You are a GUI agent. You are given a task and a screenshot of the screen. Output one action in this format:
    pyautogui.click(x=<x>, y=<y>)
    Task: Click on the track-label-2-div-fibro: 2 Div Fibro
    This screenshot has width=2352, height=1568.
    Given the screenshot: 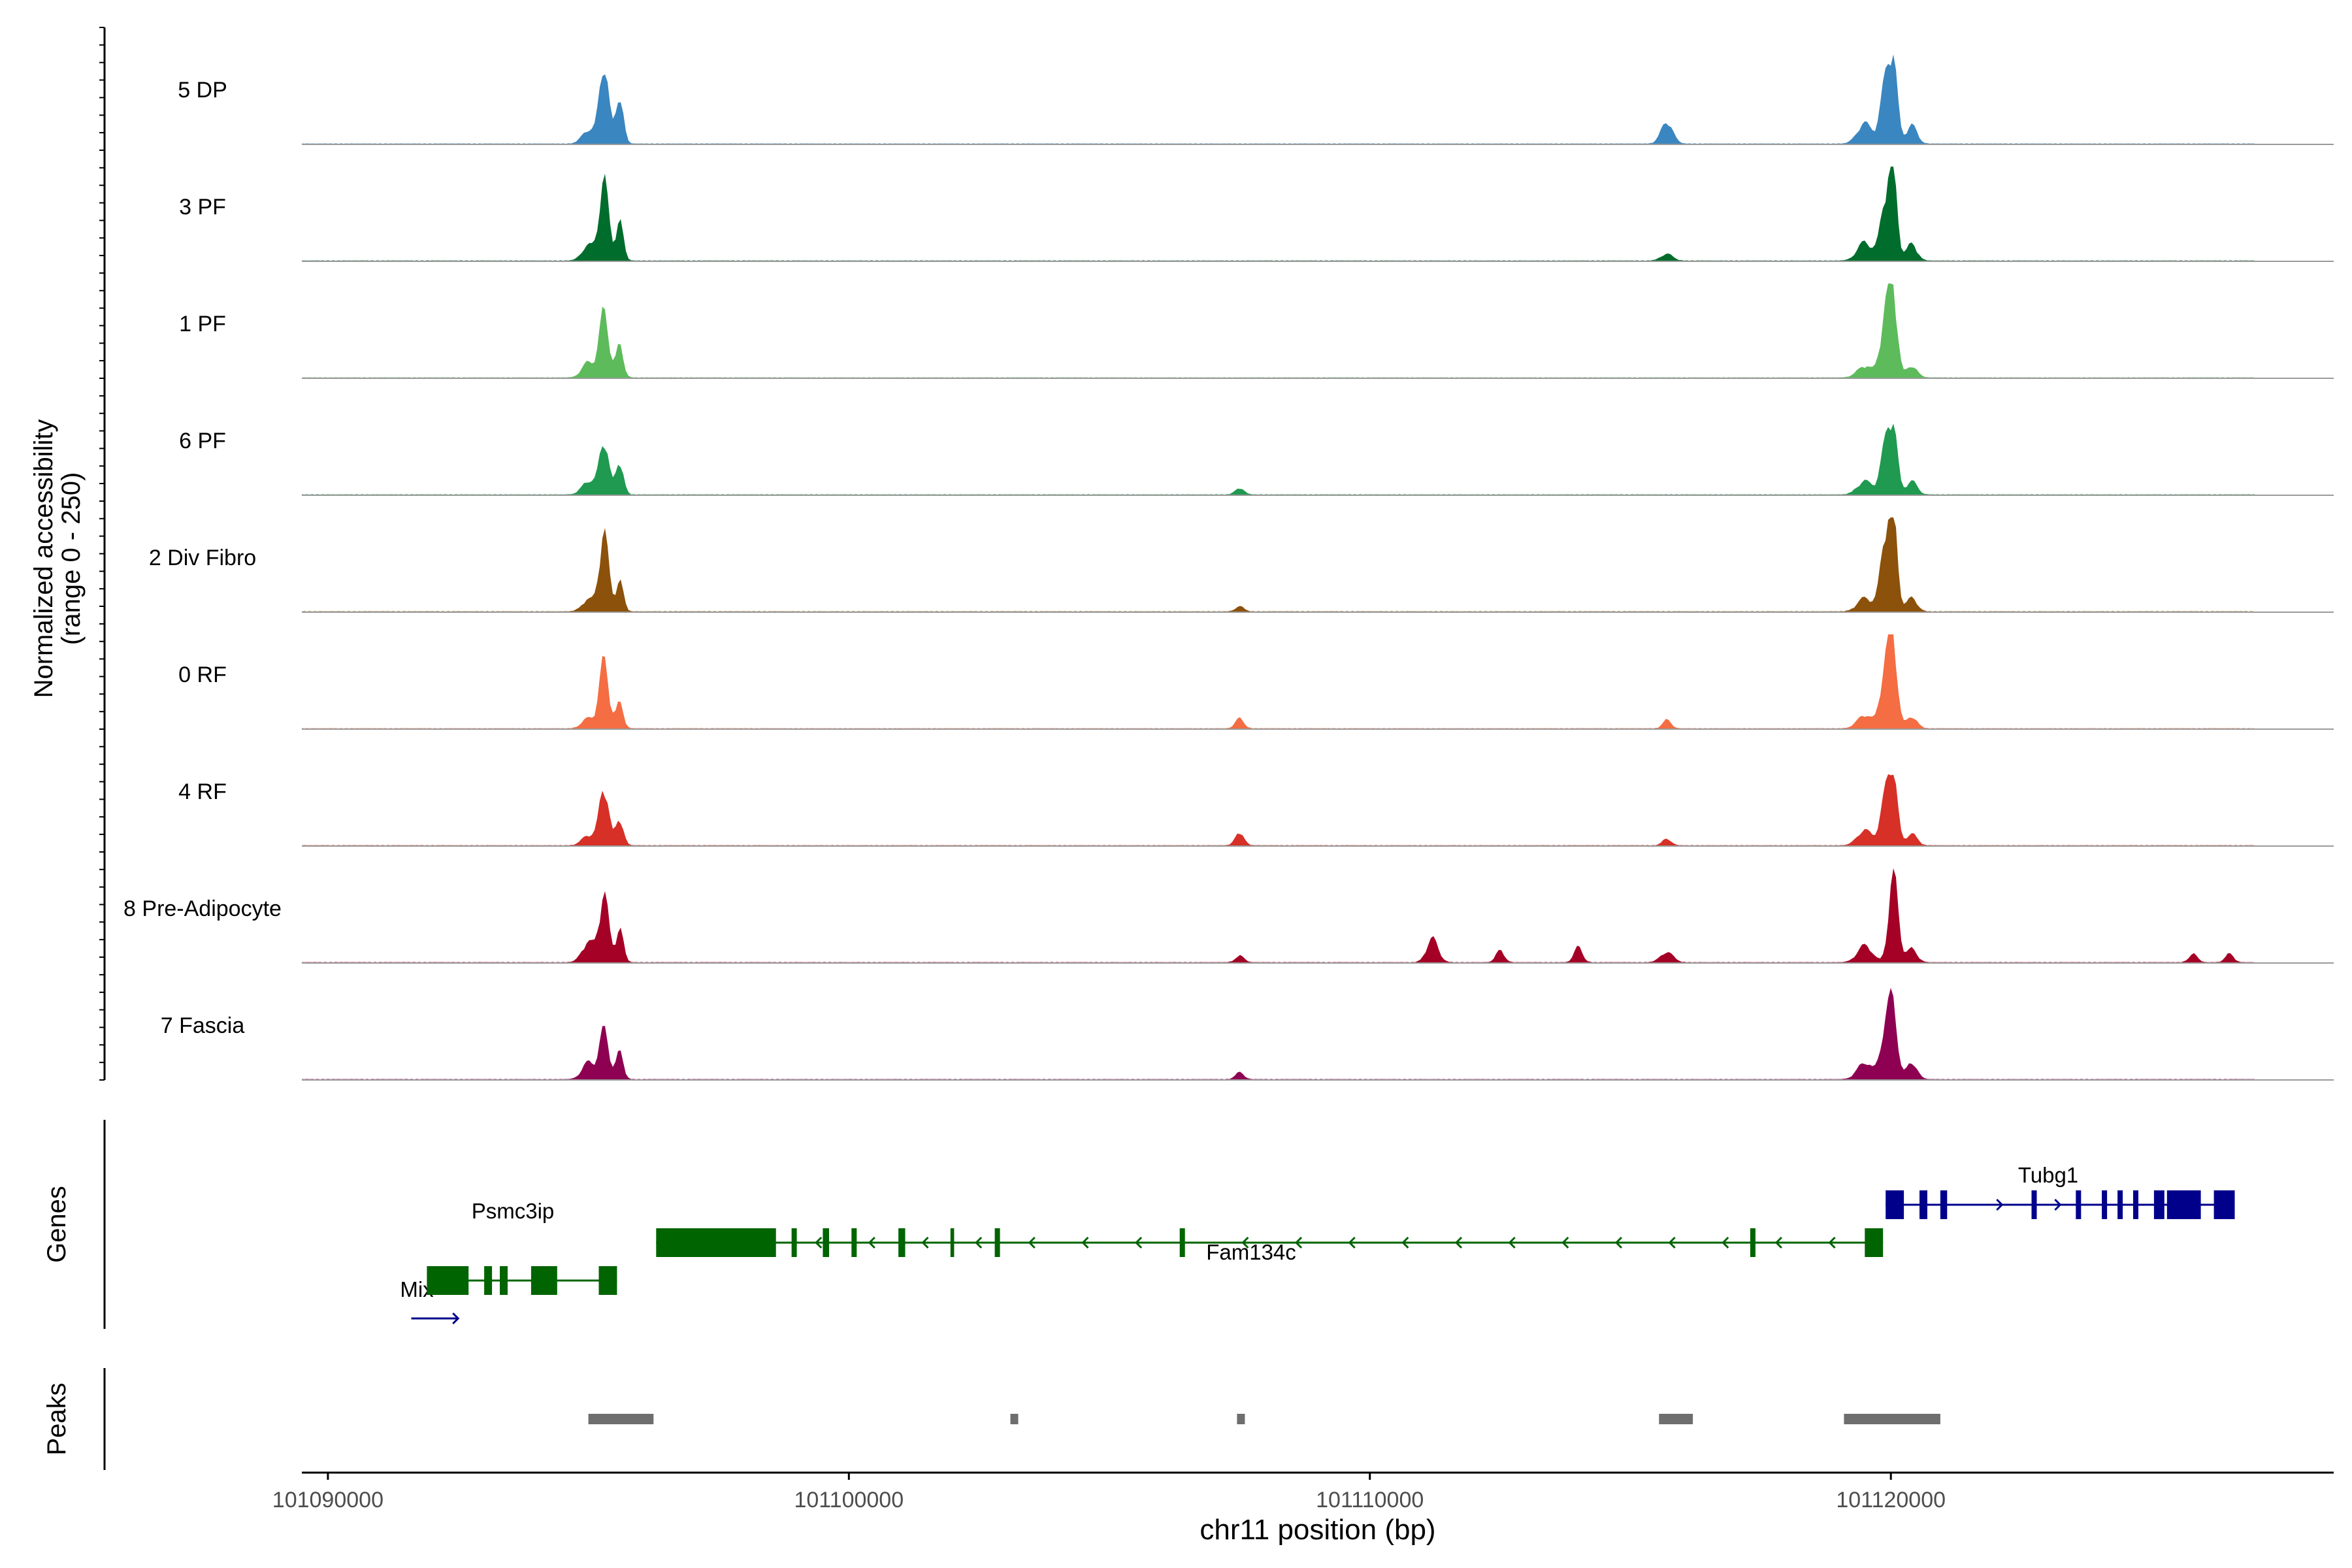 What is the action you would take?
    pyautogui.click(x=202, y=558)
    